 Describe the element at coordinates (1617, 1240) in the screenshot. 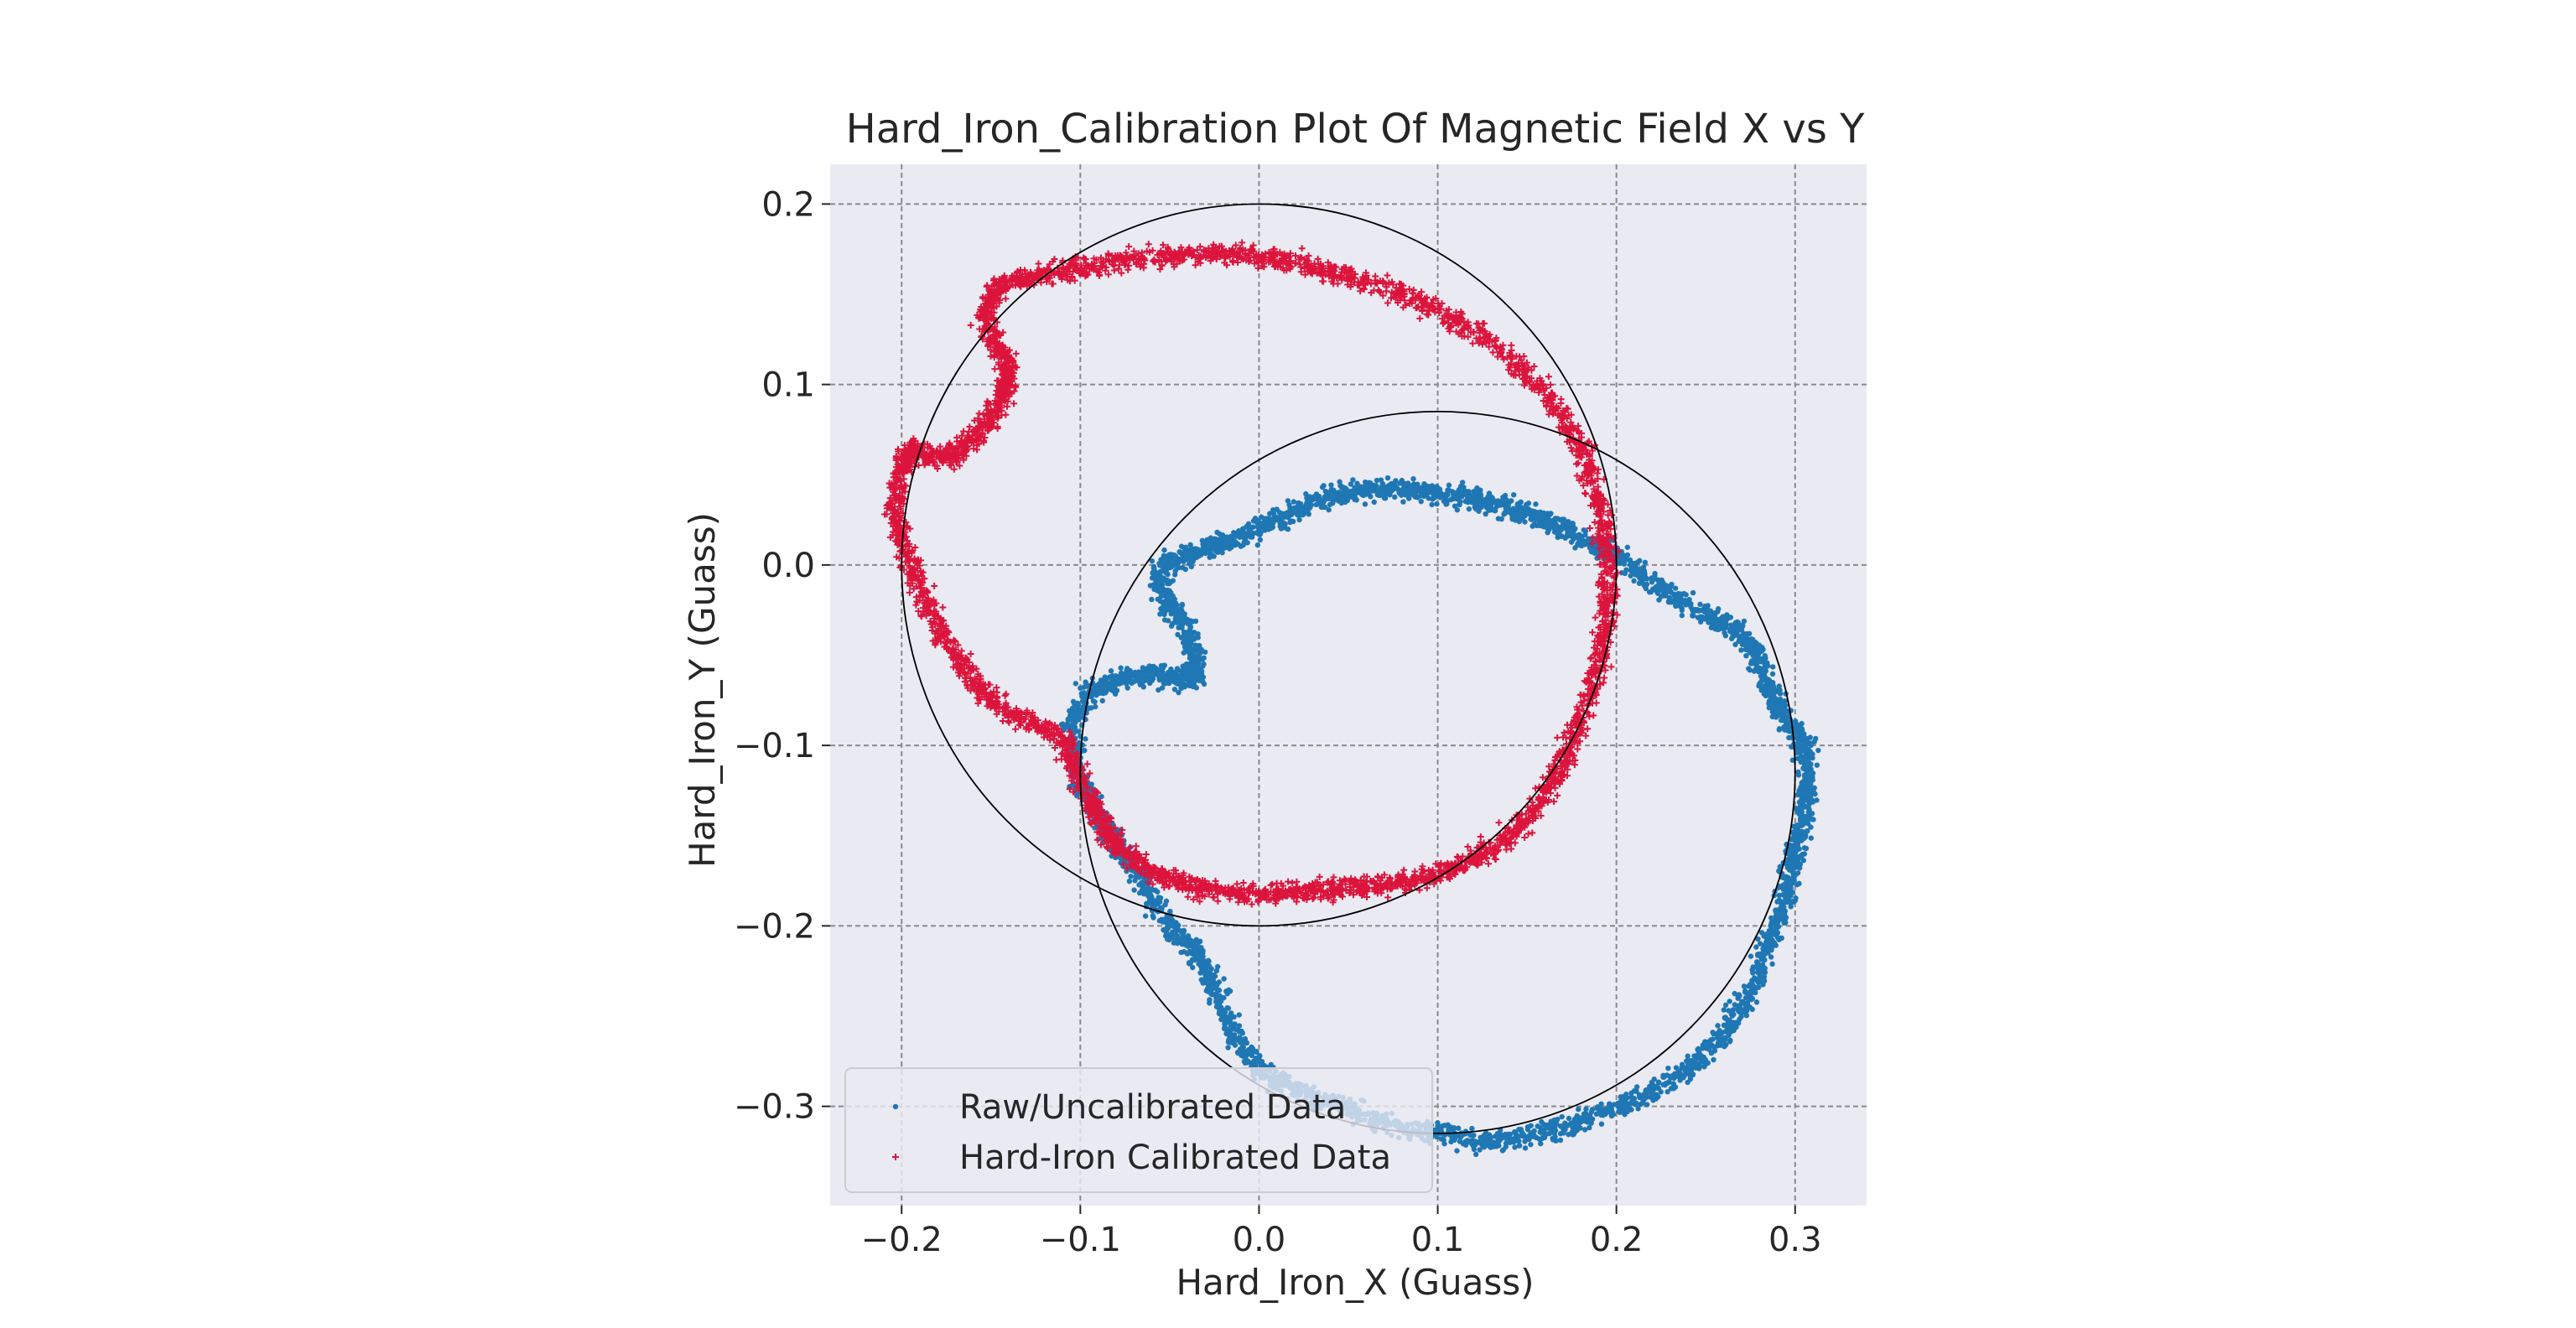

I see `x-tick-label: 0.2` at that location.